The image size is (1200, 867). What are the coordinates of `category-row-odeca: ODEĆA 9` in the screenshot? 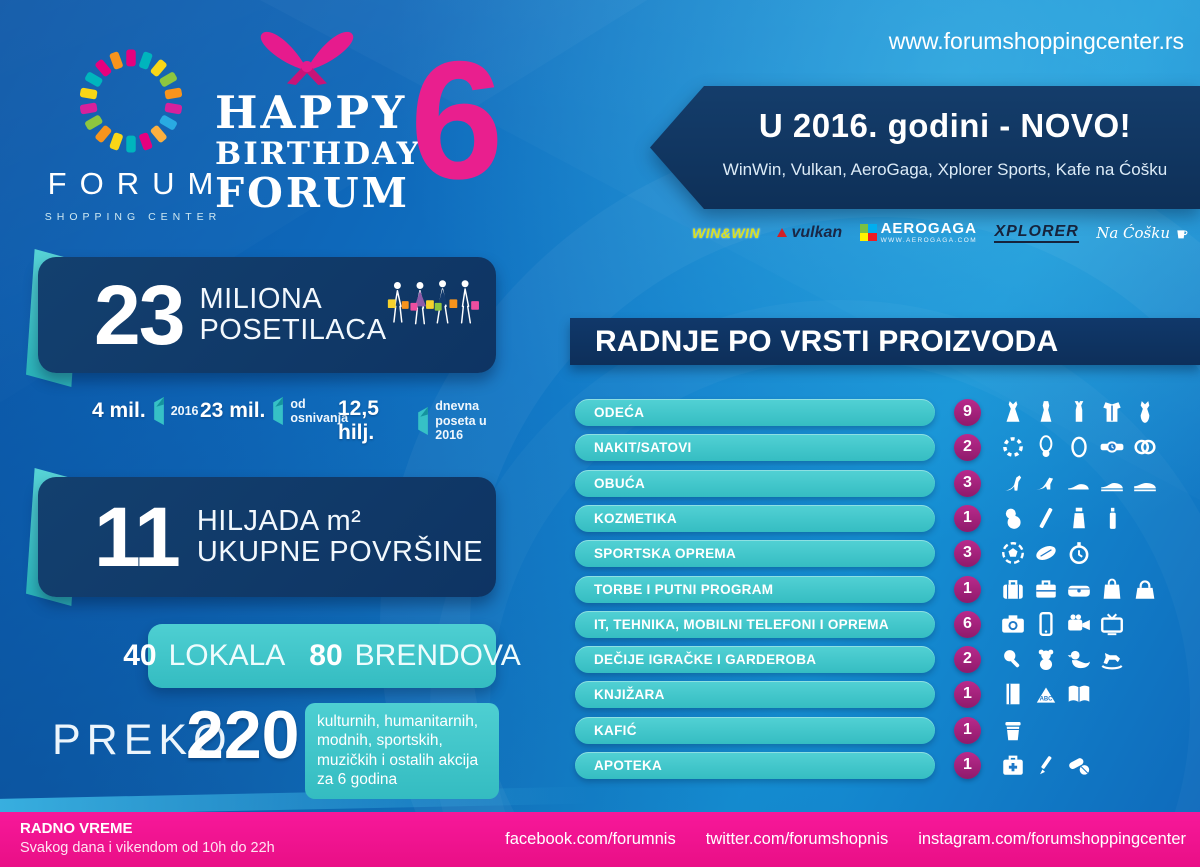 It's located at (885, 412).